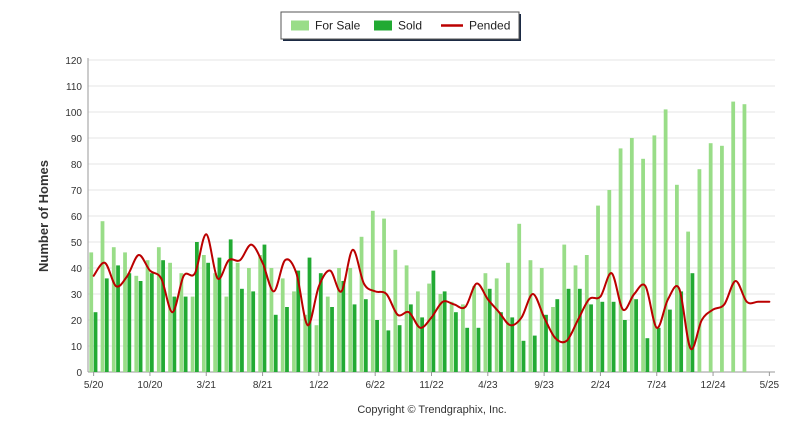  Describe the element at coordinates (77, 139) in the screenshot. I see `y-tick-label: 90` at that location.